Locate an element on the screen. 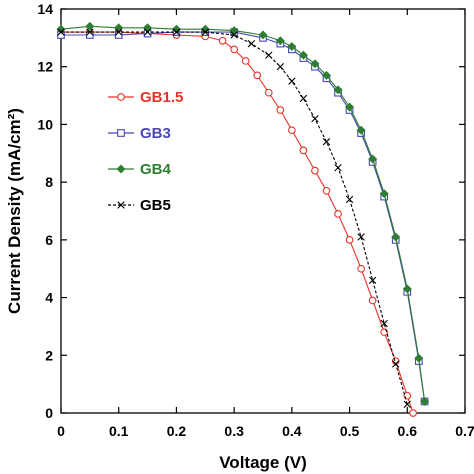  y-tick-label: 6 is located at coordinates (49, 240).